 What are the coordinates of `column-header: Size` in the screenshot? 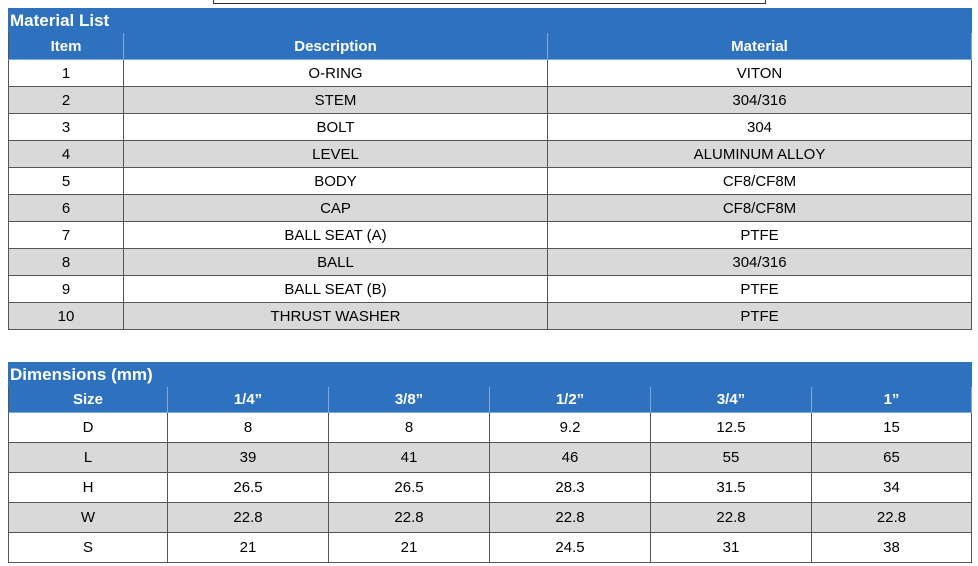 It's located at (88, 400).